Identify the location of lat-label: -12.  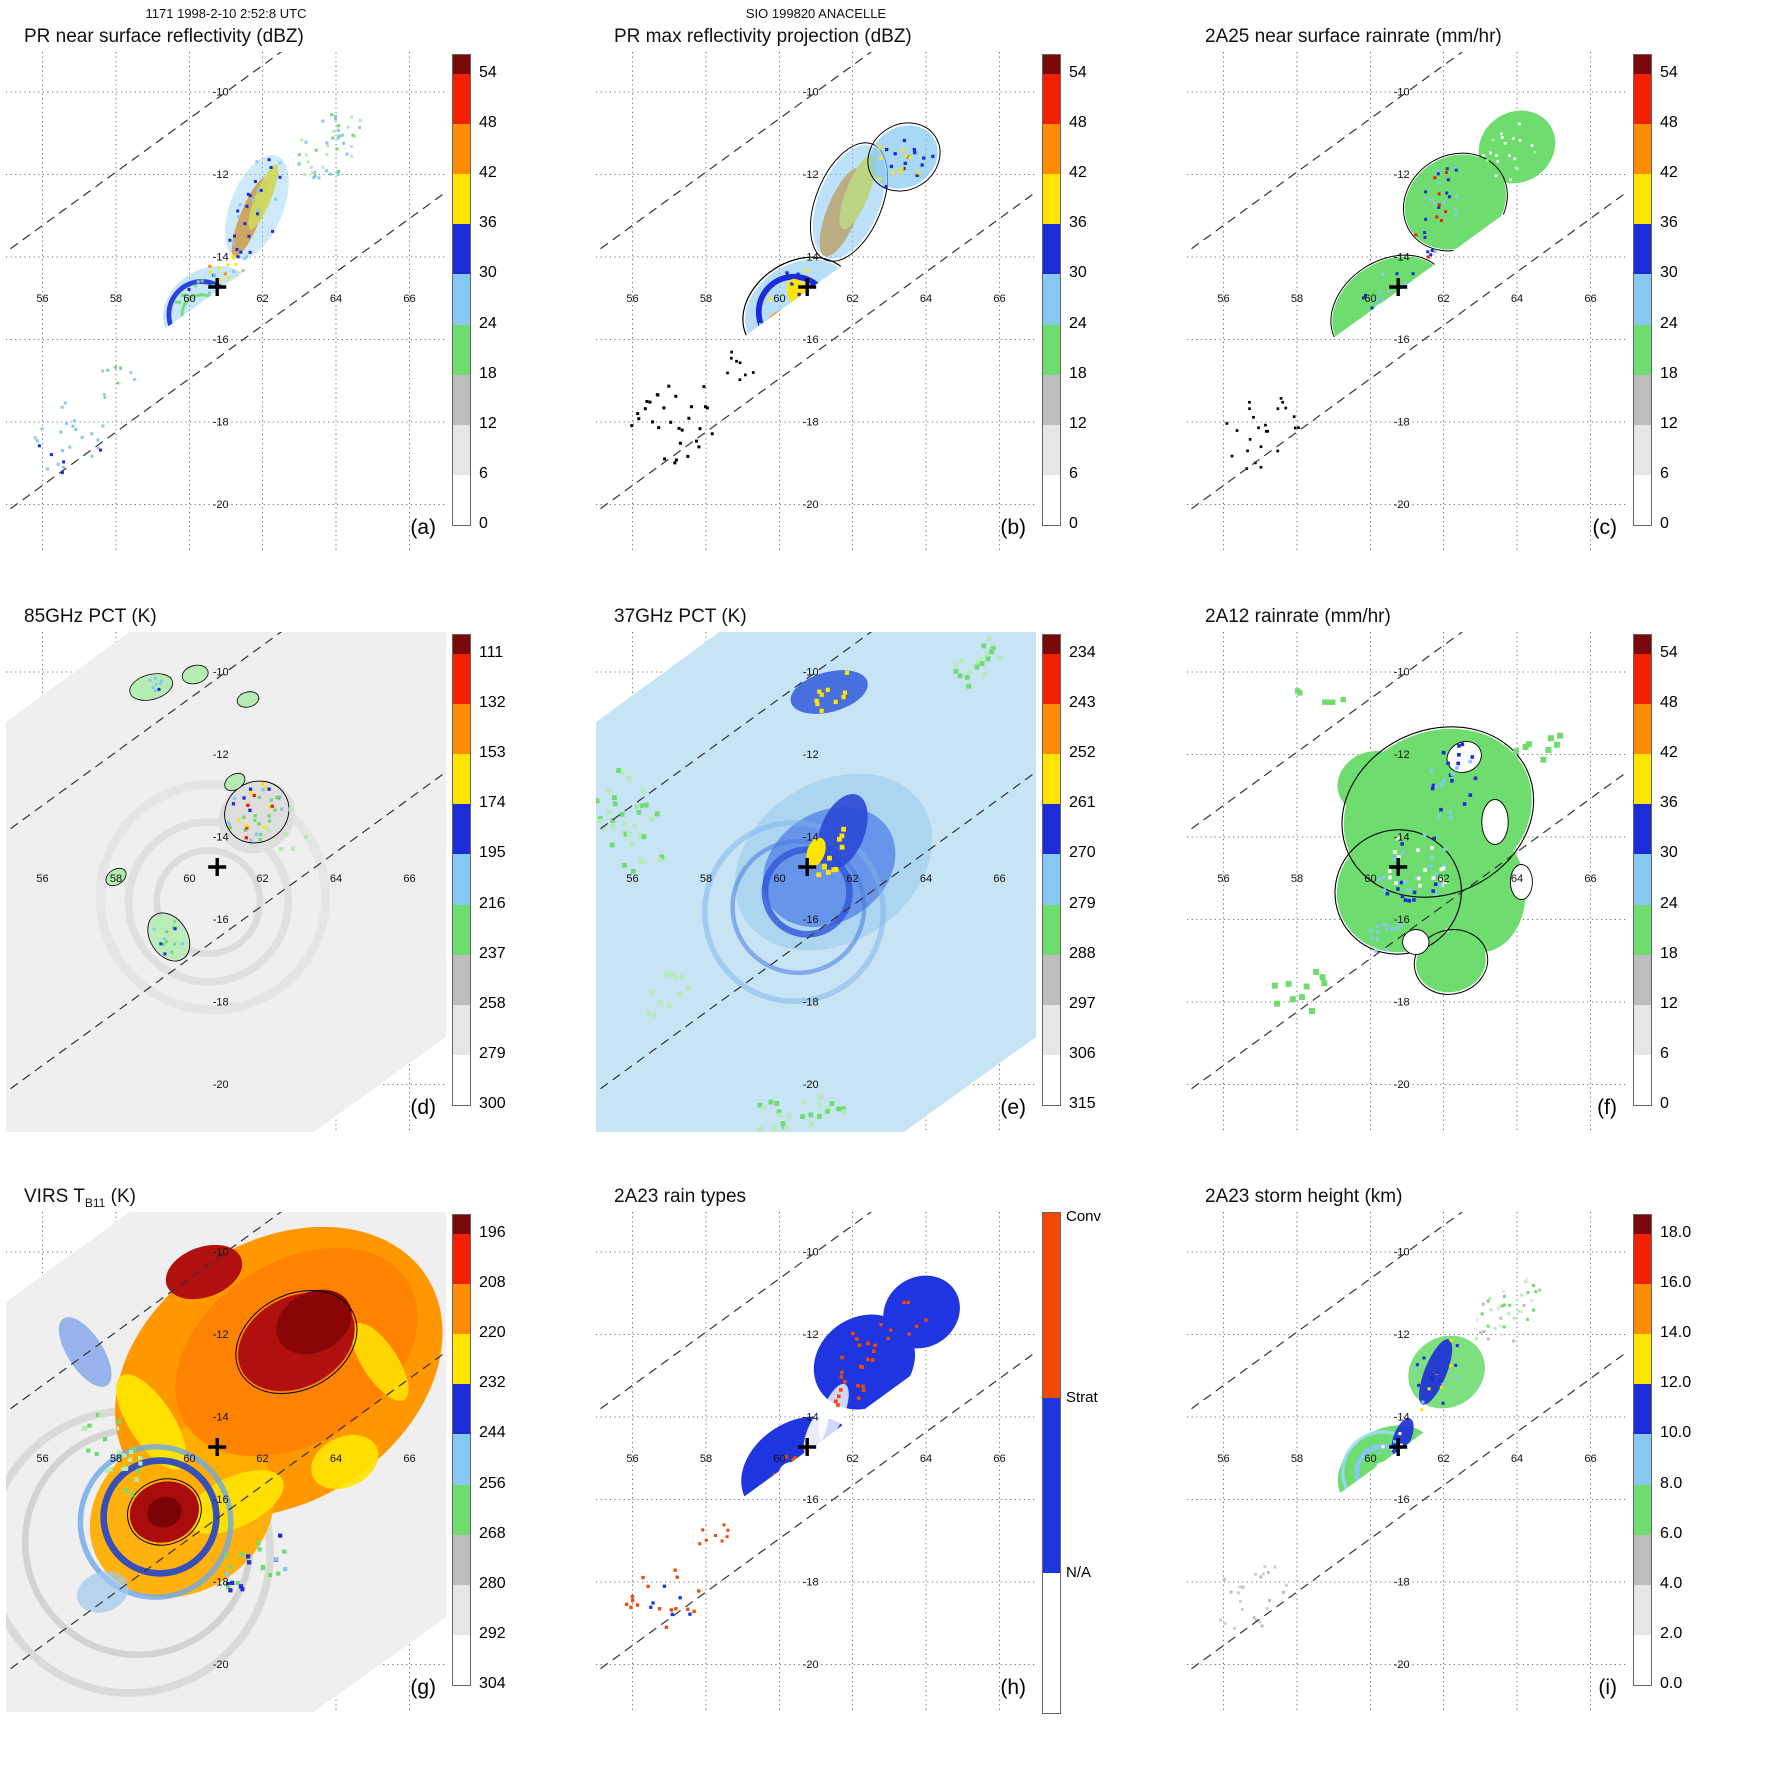
(221, 175).